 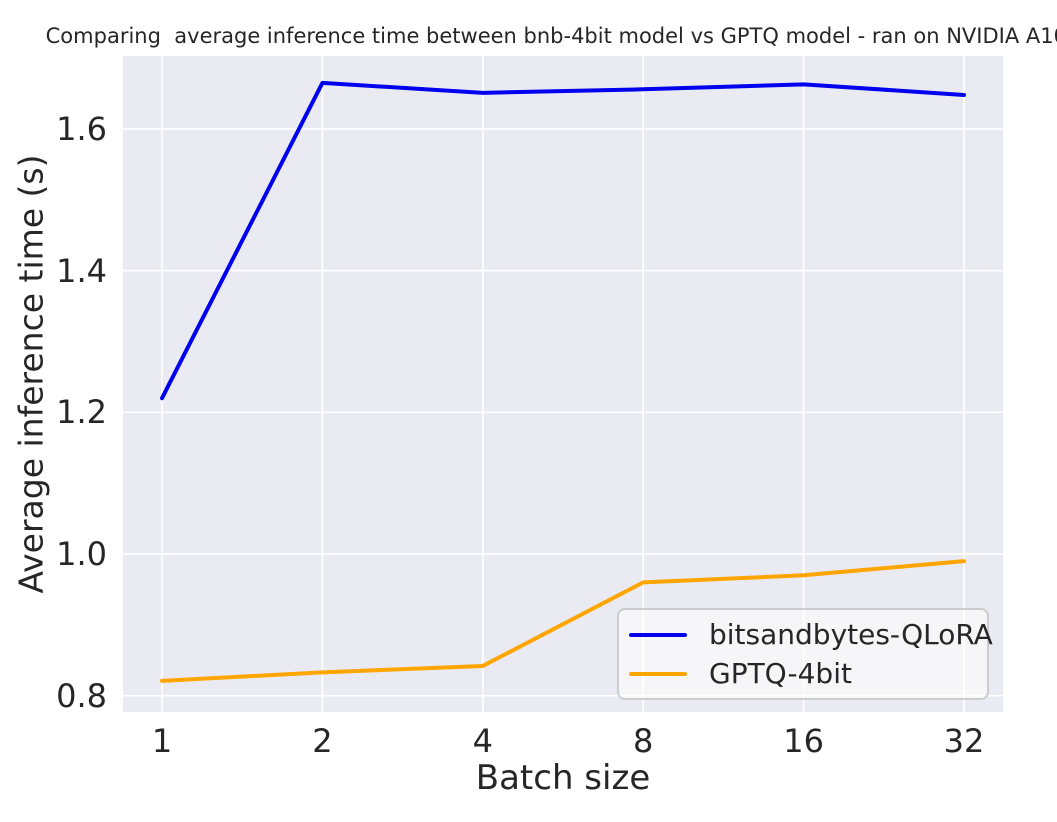 I want to click on y-tick-label: 1.6, so click(x=81, y=128).